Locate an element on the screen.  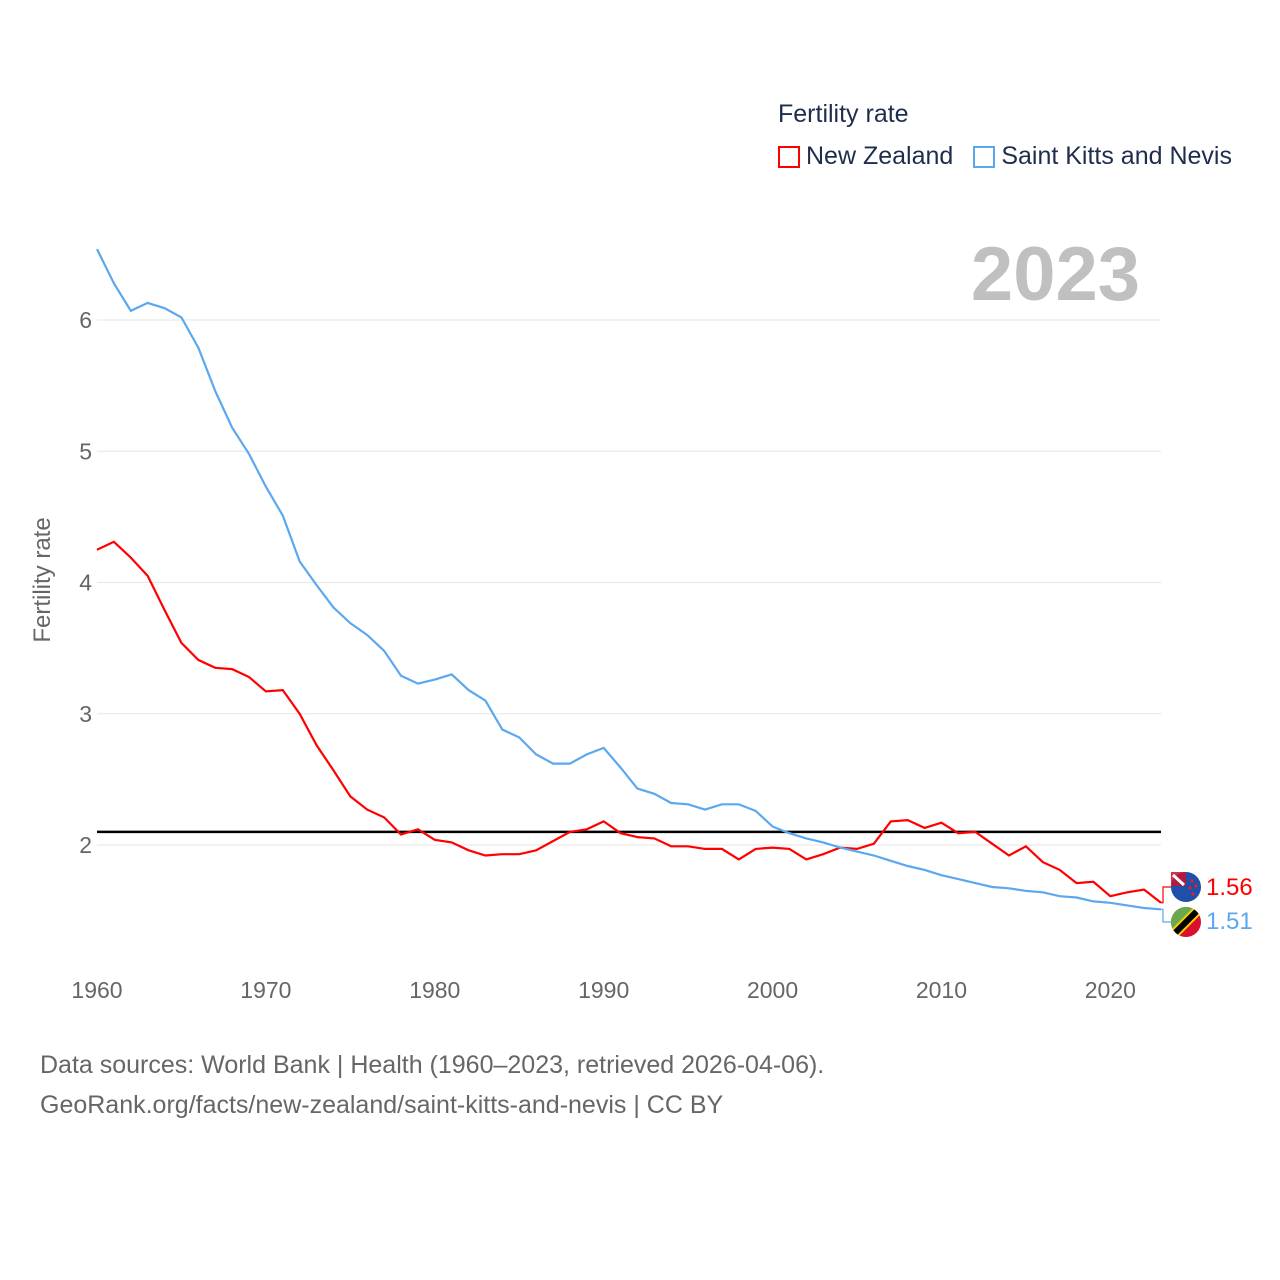
y-tick-label: 2 is located at coordinates (85, 845).